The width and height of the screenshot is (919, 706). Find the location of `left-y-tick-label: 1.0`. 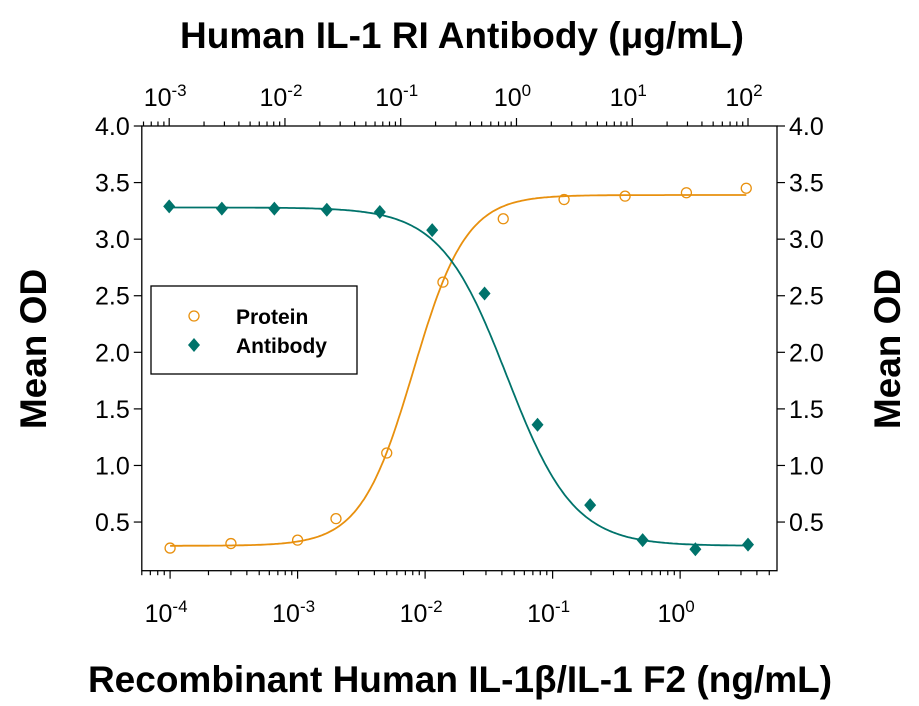

left-y-tick-label: 1.0 is located at coordinates (112, 466).